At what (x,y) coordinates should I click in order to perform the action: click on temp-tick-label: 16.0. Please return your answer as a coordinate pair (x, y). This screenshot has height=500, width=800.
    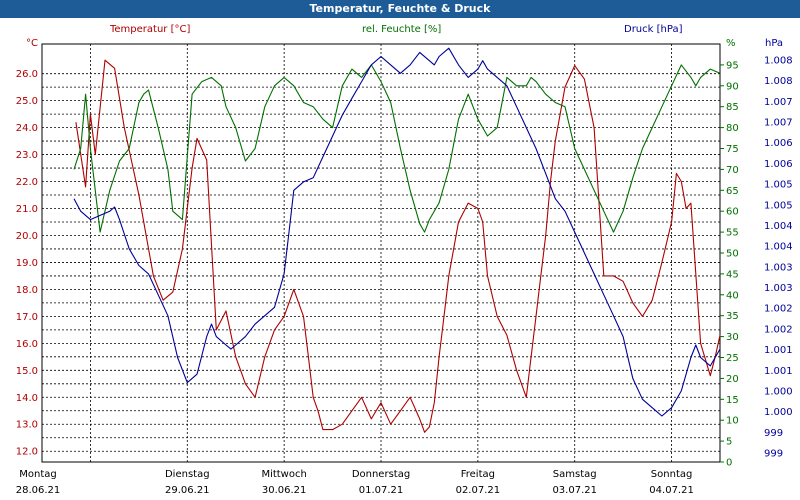
    Looking at the image, I should click on (27, 344).